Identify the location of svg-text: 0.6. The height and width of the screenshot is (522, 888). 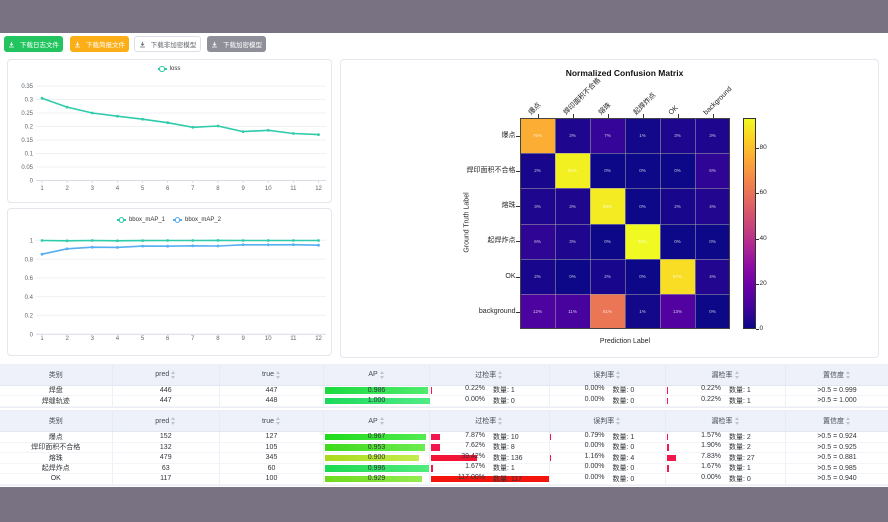
(28, 279).